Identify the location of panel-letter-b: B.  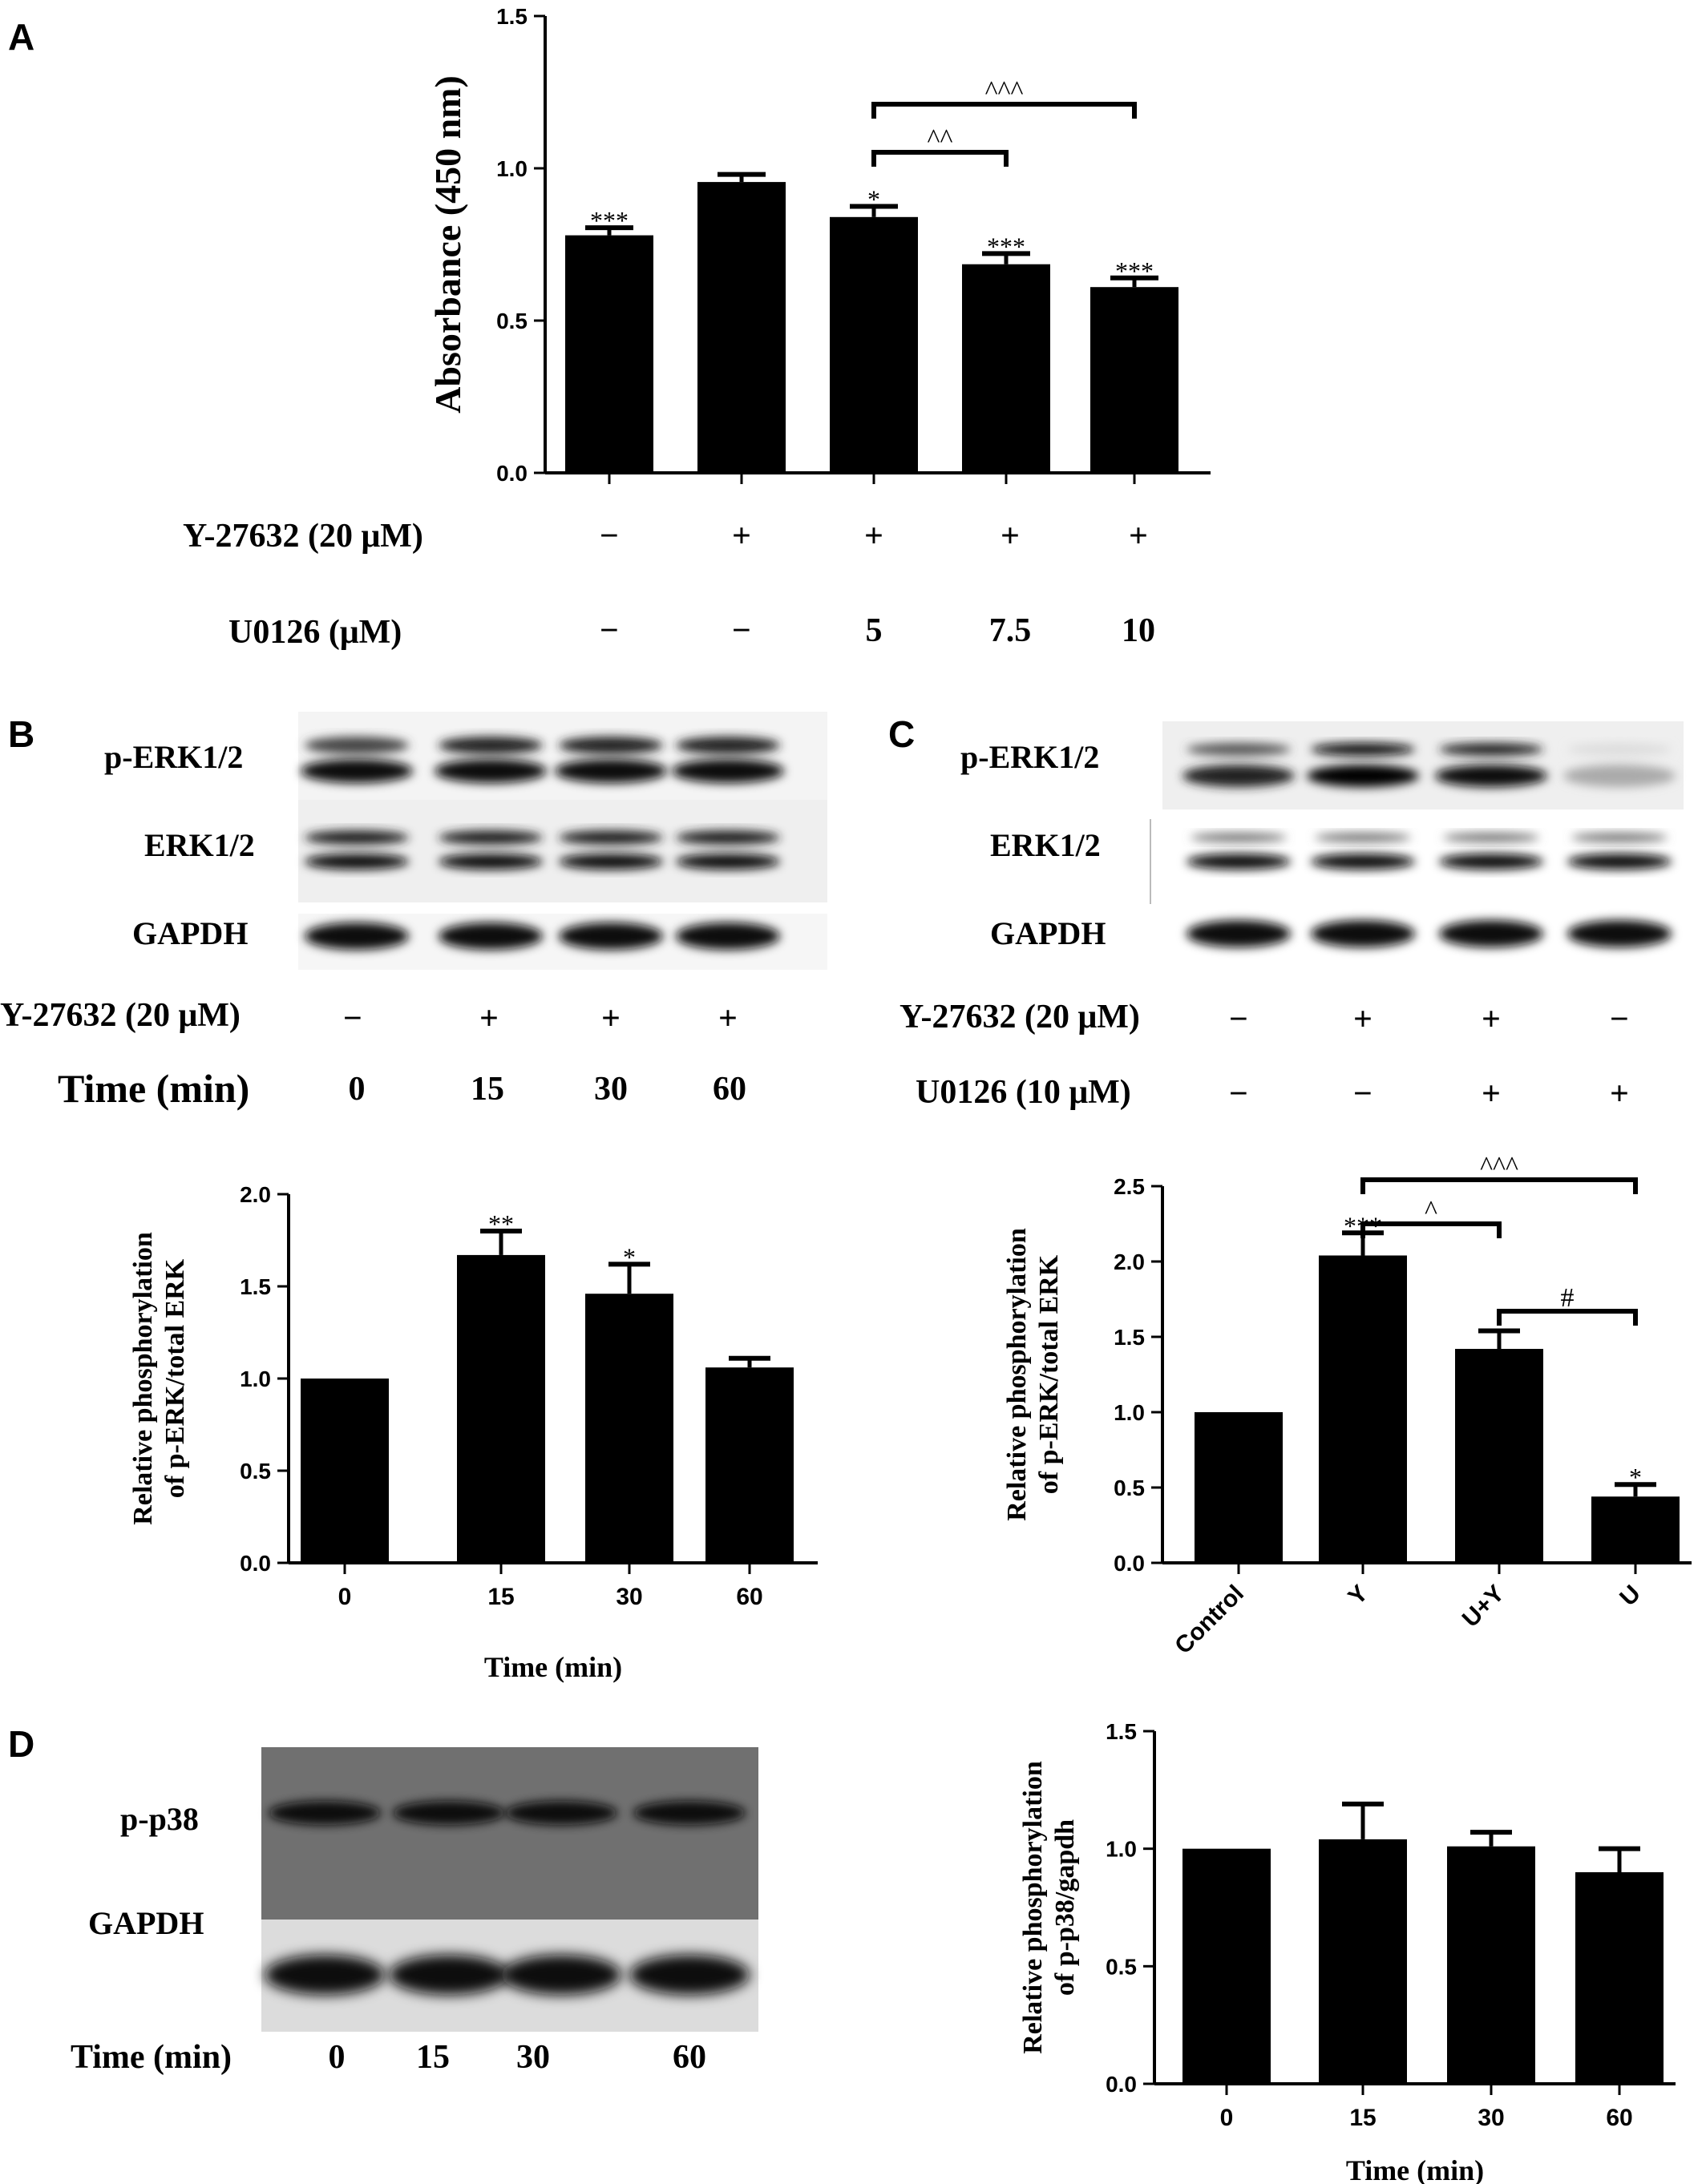
(21, 734).